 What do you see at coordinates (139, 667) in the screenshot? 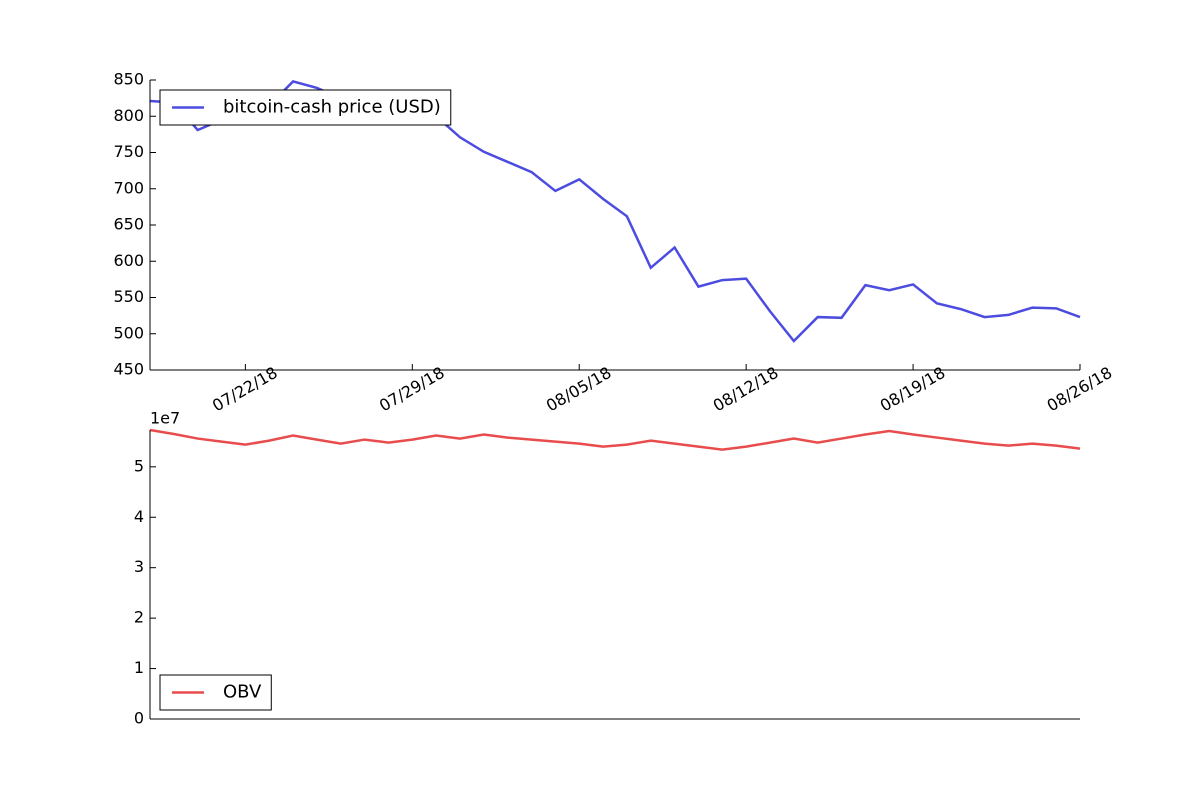
I see `y-tick-label: 1` at bounding box center [139, 667].